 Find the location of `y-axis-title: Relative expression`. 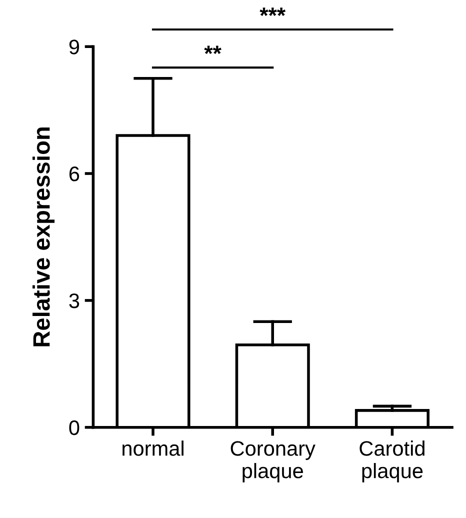

y-axis-title: Relative expression is located at coordinates (43, 237).